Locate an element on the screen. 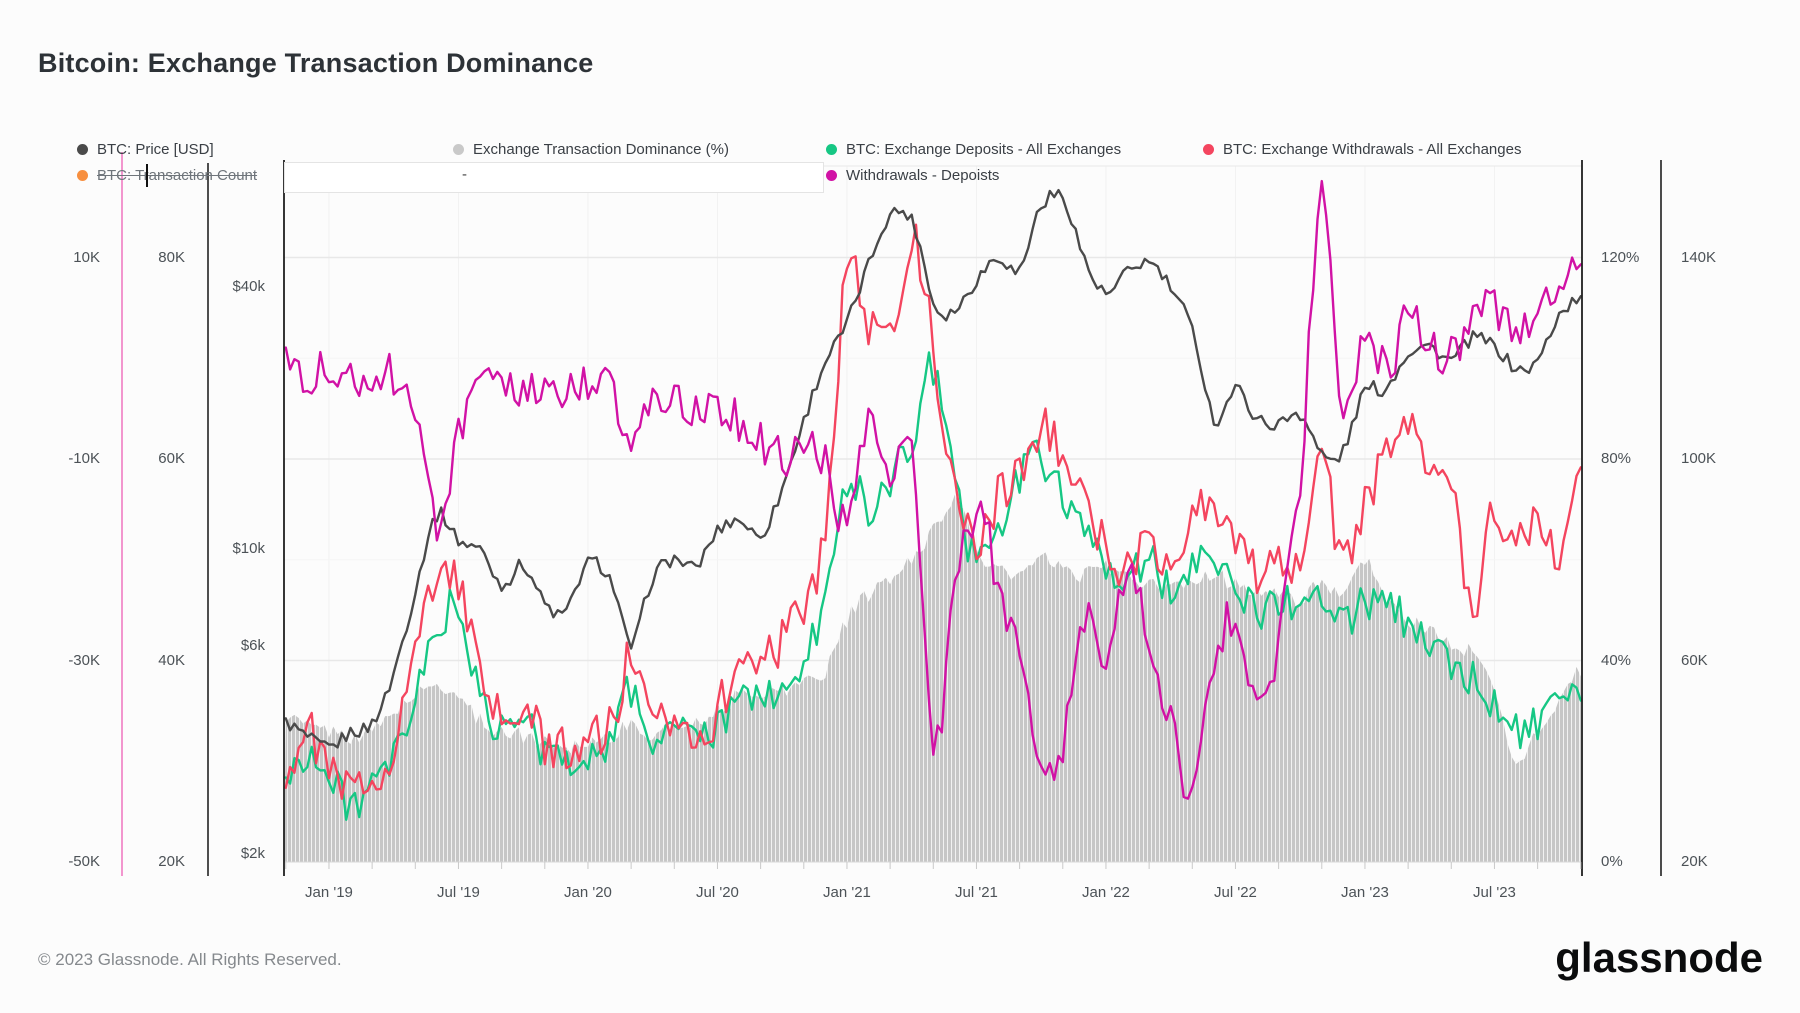  xtick-label: Jan '19 is located at coordinates (329, 892).